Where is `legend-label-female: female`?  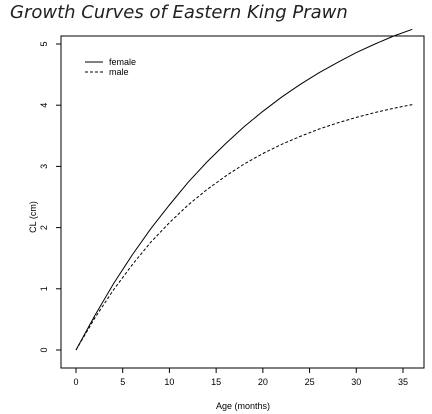 legend-label-female: female is located at coordinates (122, 62).